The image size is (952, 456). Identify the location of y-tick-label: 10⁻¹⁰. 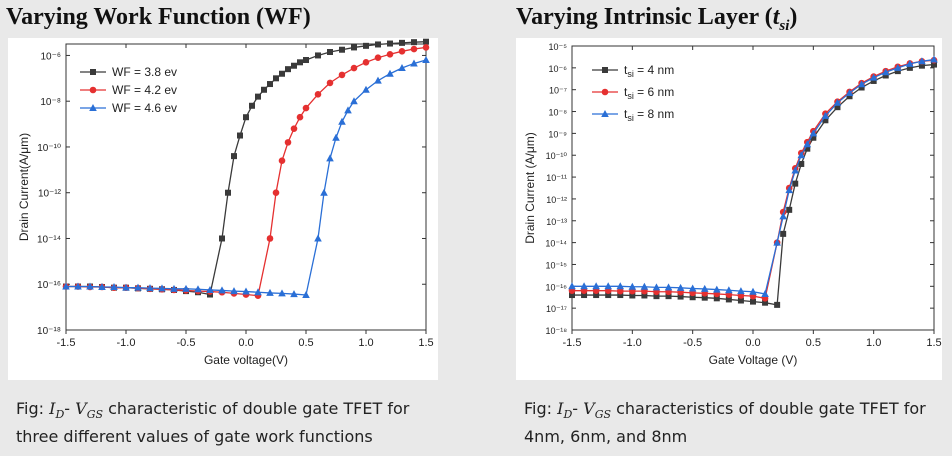
(557, 156).